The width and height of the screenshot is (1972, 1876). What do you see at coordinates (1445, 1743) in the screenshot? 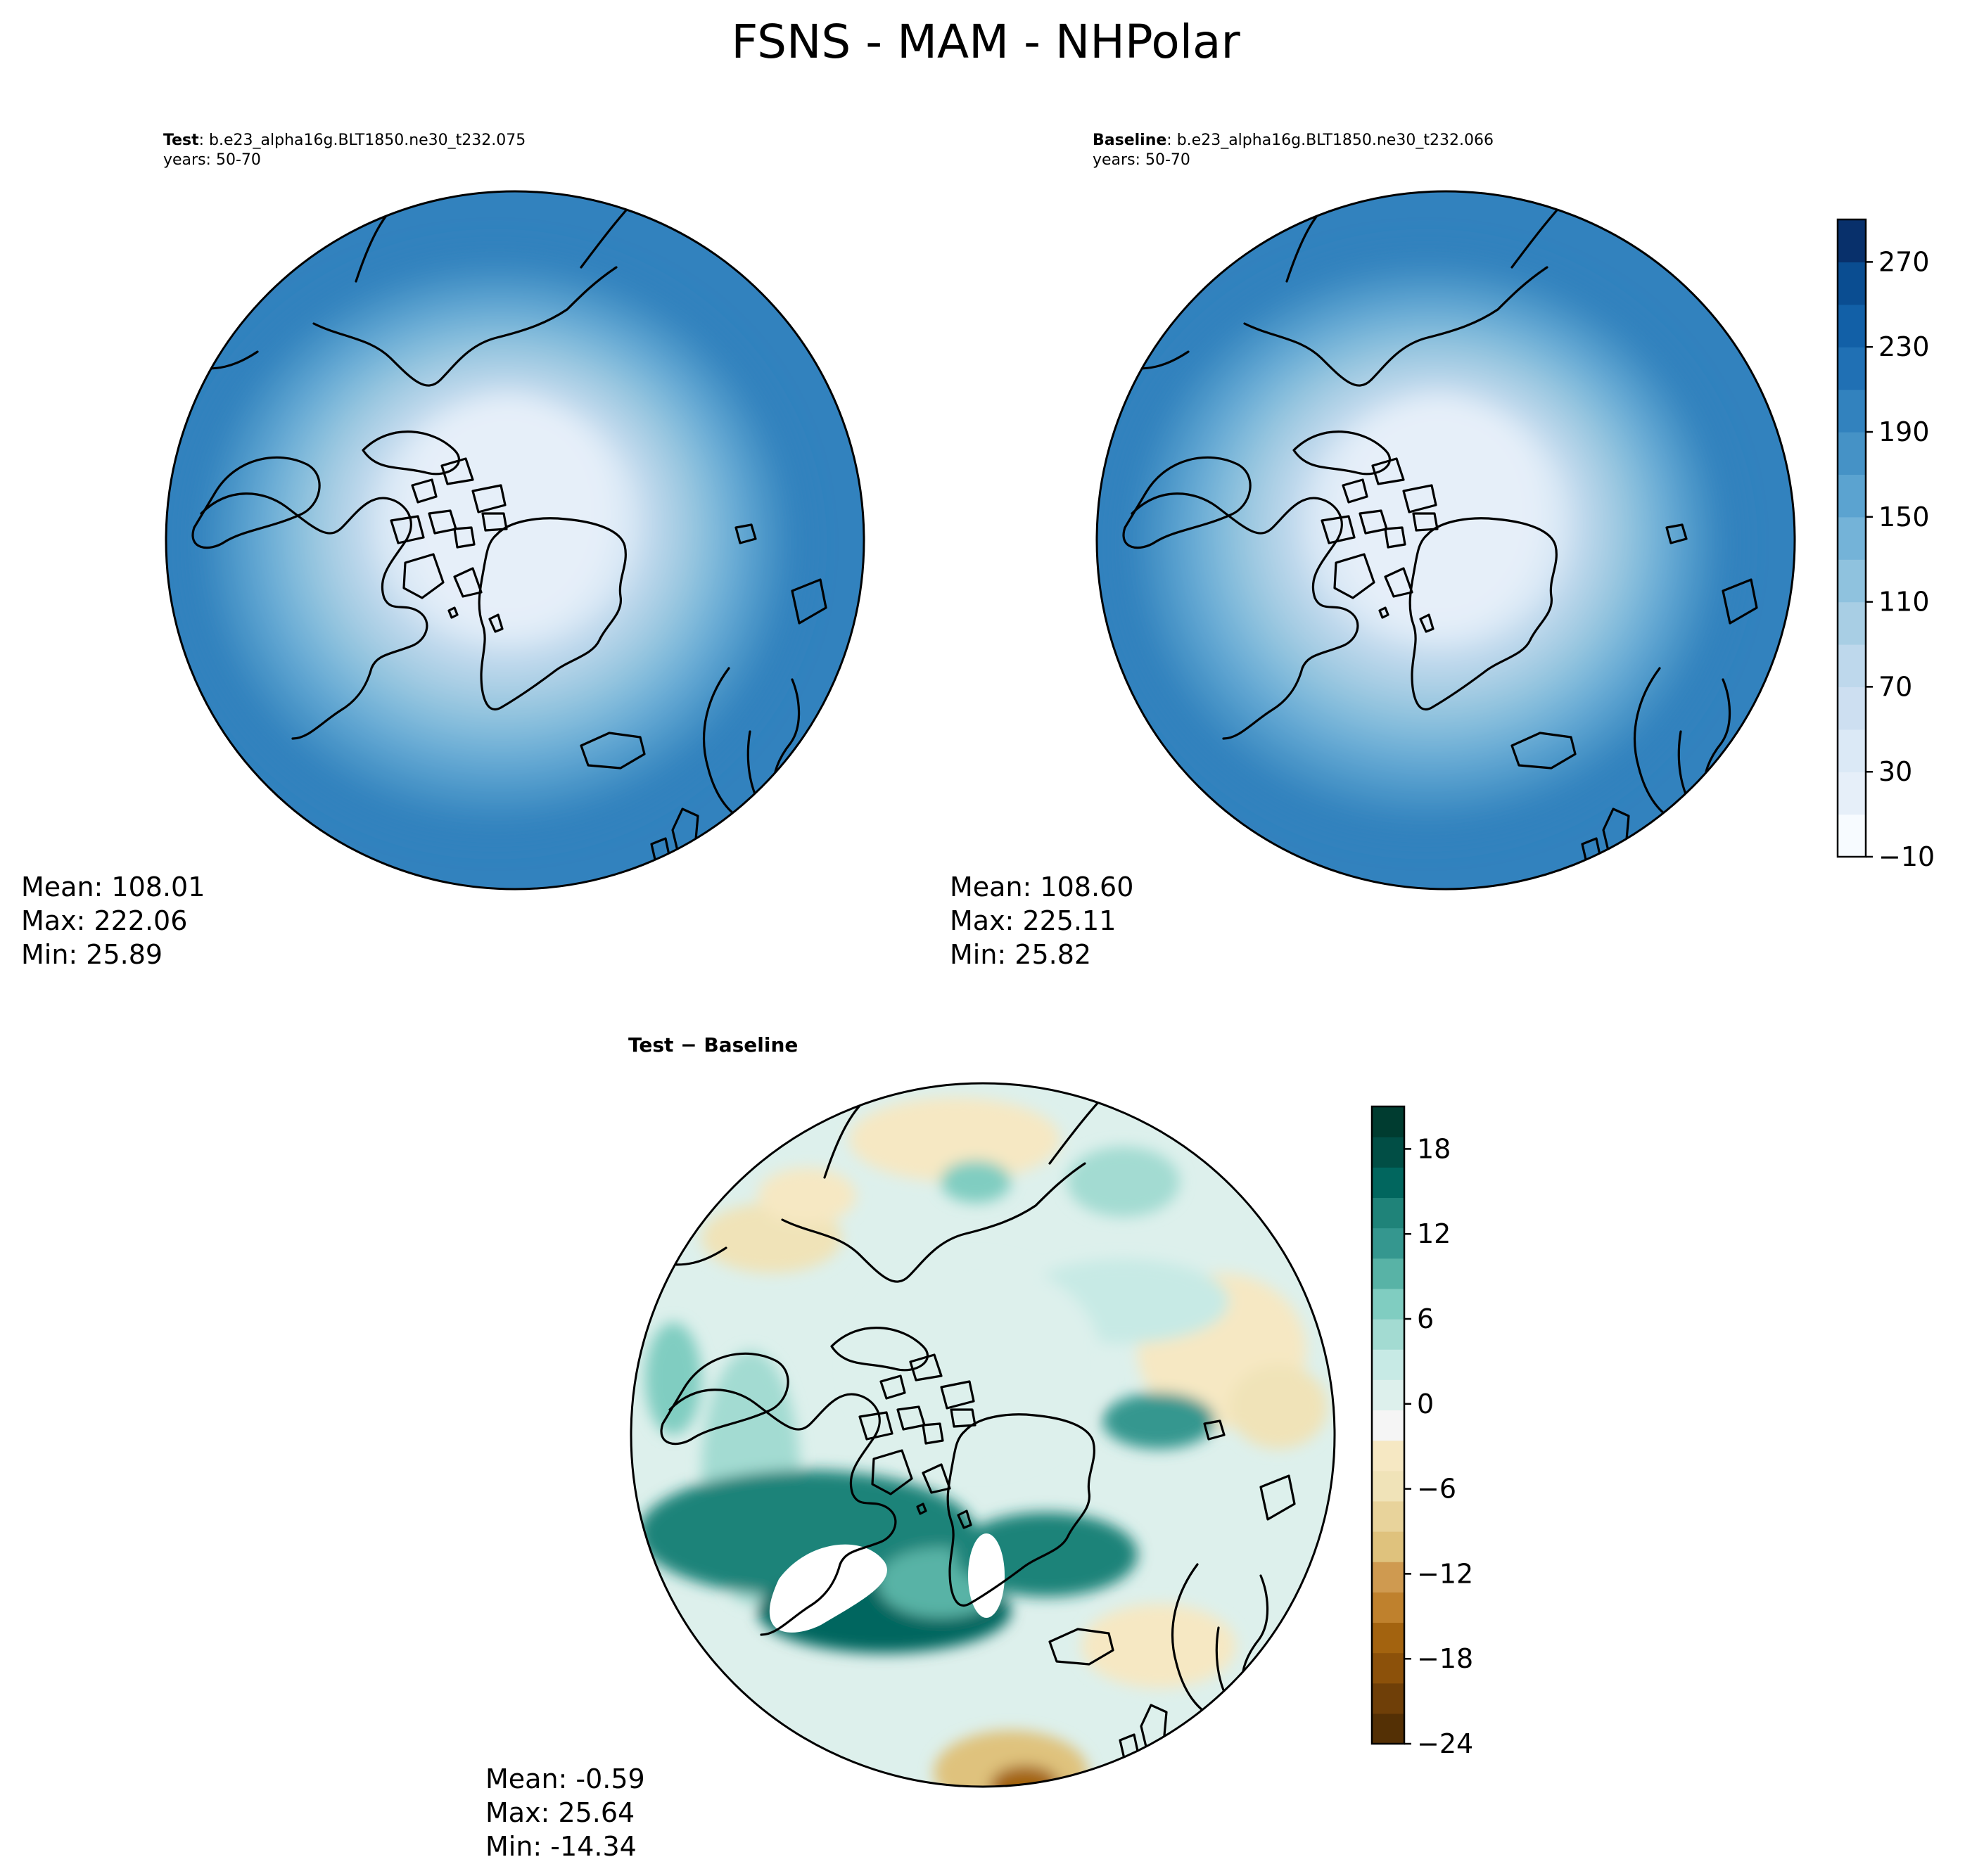
I see `colorbar-tick-label: −24` at bounding box center [1445, 1743].